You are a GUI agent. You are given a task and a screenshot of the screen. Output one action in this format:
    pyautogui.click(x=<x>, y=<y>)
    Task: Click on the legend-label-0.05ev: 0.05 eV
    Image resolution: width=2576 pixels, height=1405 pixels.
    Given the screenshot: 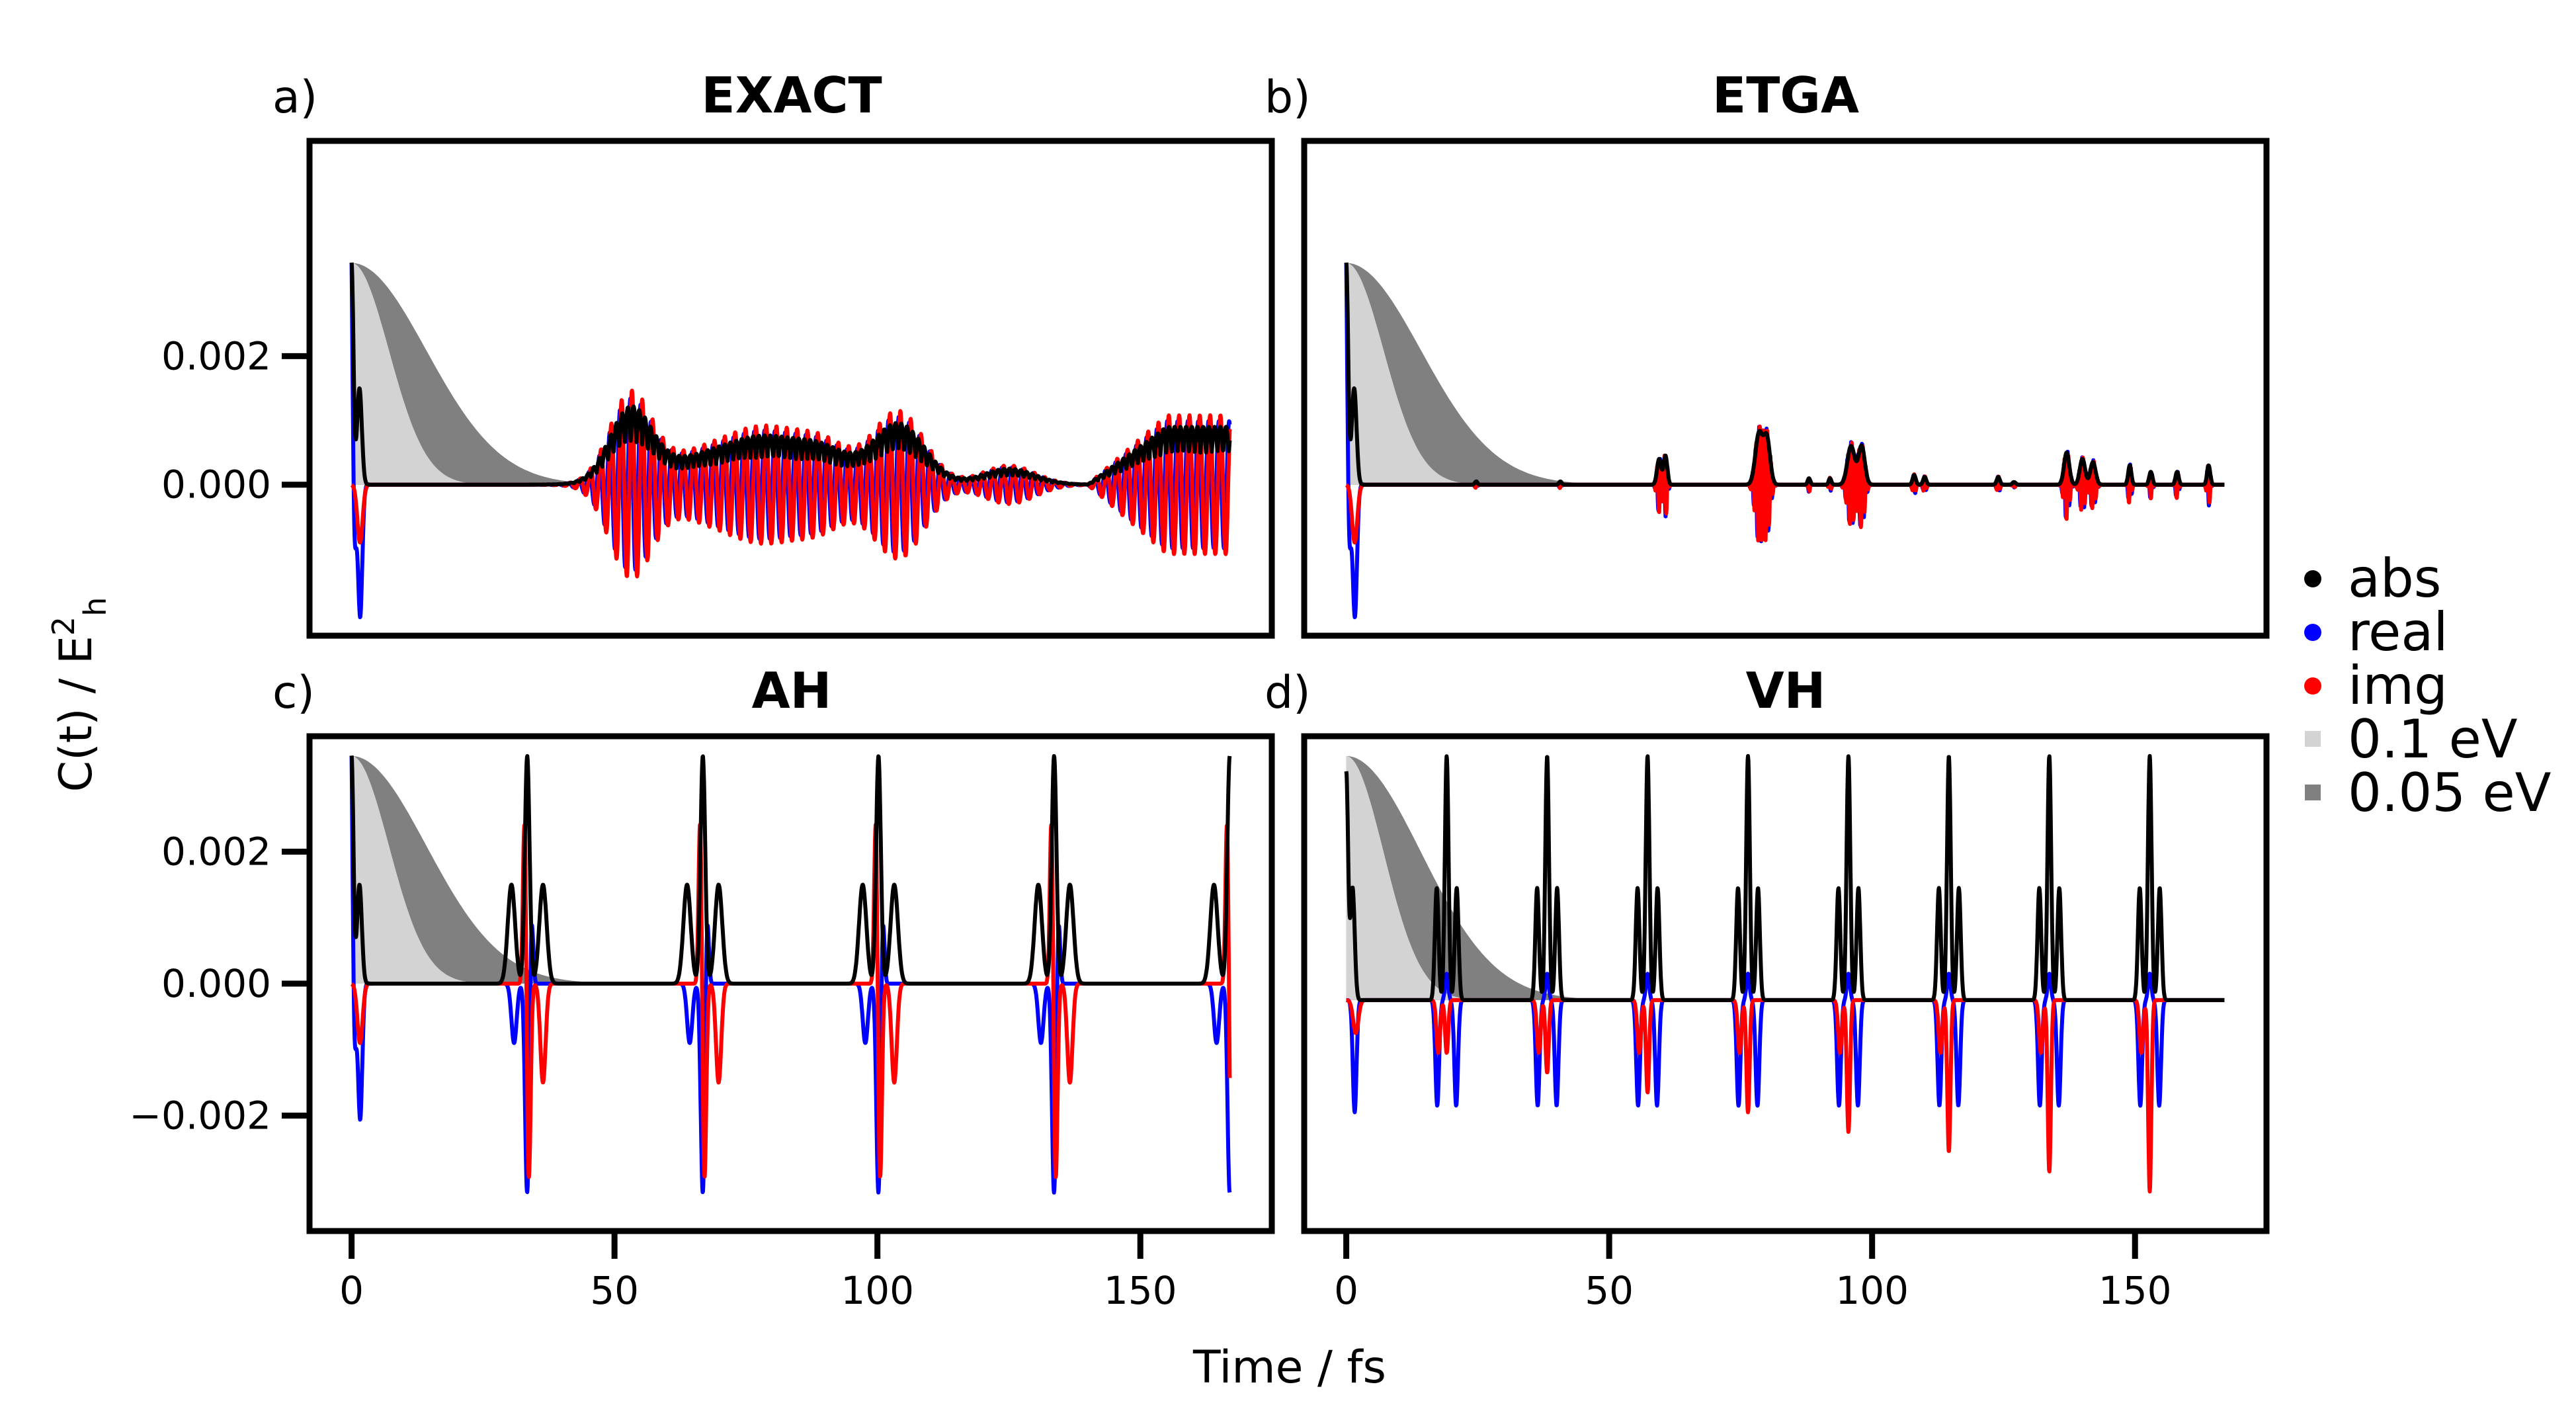 What is the action you would take?
    pyautogui.click(x=2450, y=793)
    